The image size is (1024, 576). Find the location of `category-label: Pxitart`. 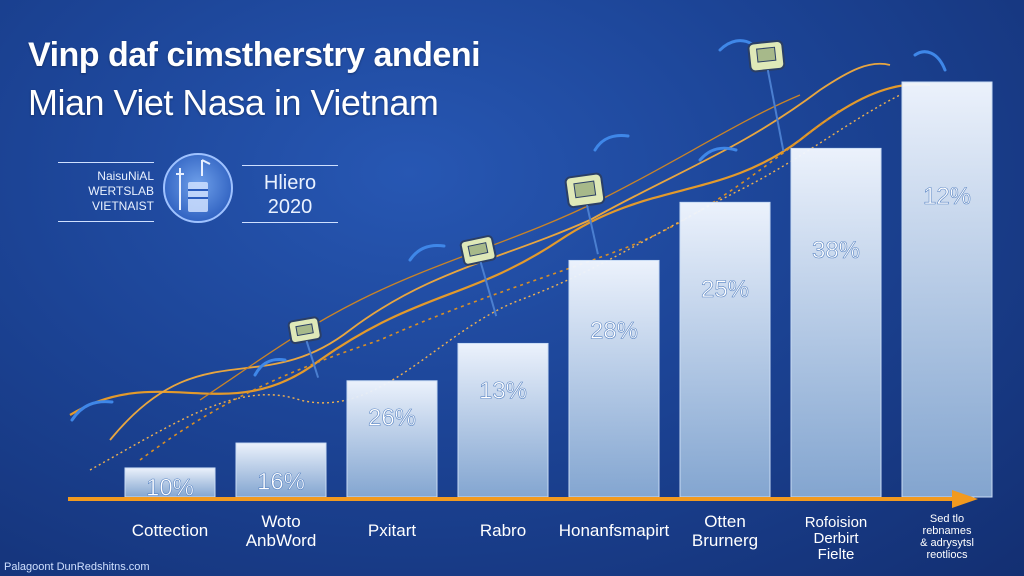

category-label: Pxitart is located at coordinates (392, 530).